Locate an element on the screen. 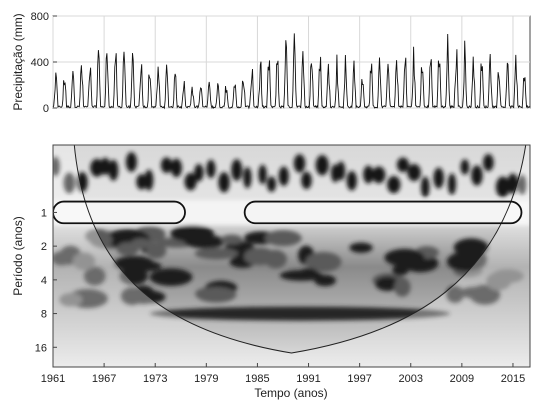 This screenshot has height=401, width=533. wavelet-x-tick-label: 1997 is located at coordinates (359, 379).